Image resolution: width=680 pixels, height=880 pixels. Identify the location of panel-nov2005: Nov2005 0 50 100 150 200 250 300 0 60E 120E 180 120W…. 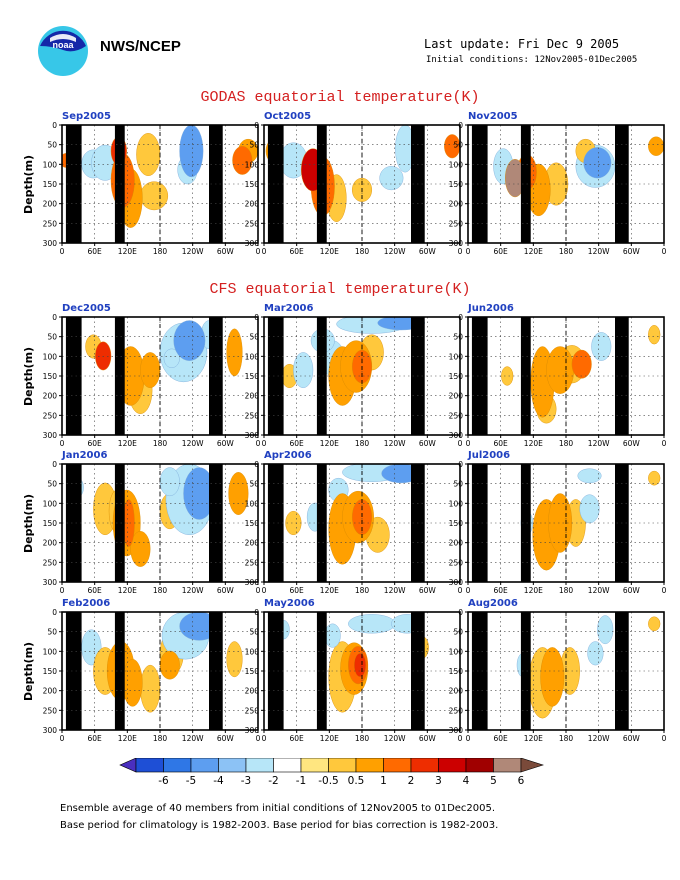
(558, 183).